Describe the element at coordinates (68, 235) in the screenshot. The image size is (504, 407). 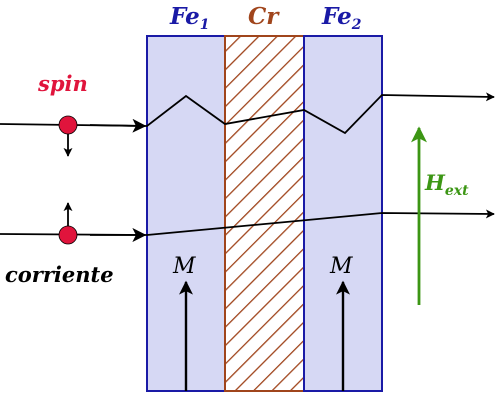
I see `spin-up-electron` at that location.